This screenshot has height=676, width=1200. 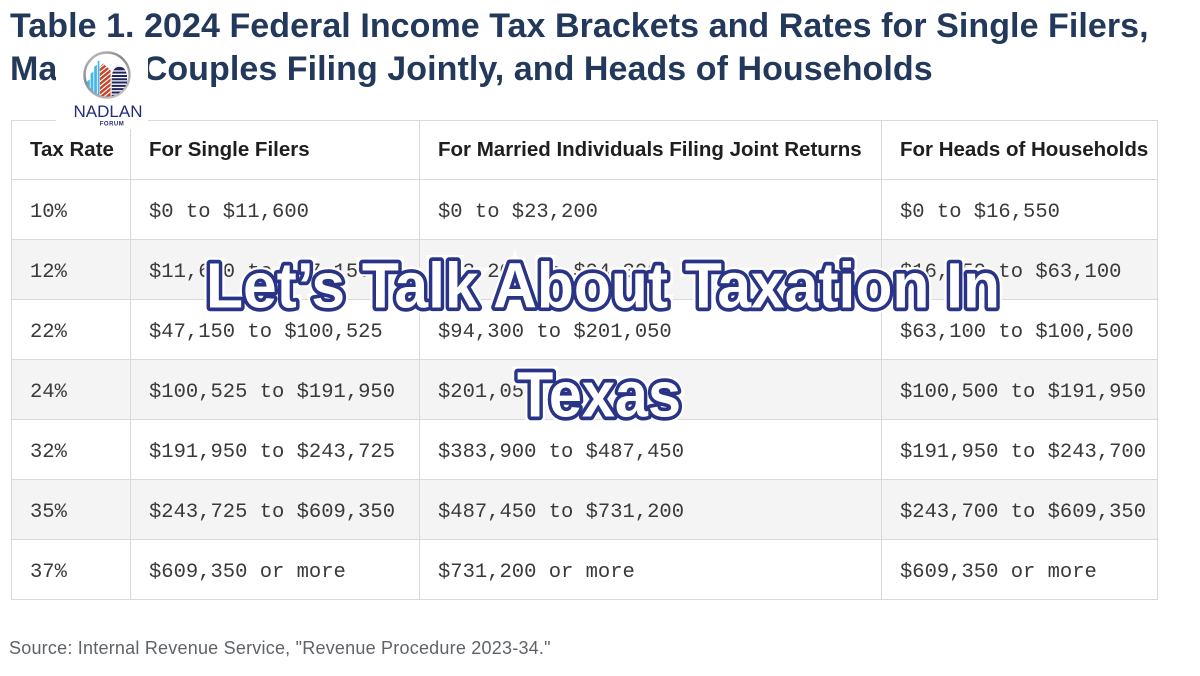 I want to click on svg-text: FORUM, so click(x=112, y=124).